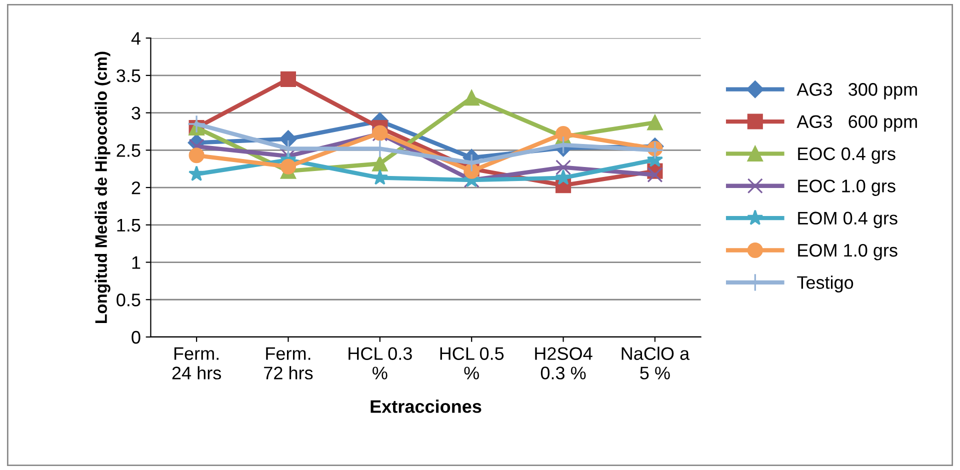 This screenshot has height=470, width=960. What do you see at coordinates (136, 337) in the screenshot?
I see `y-tick-label: 0` at bounding box center [136, 337].